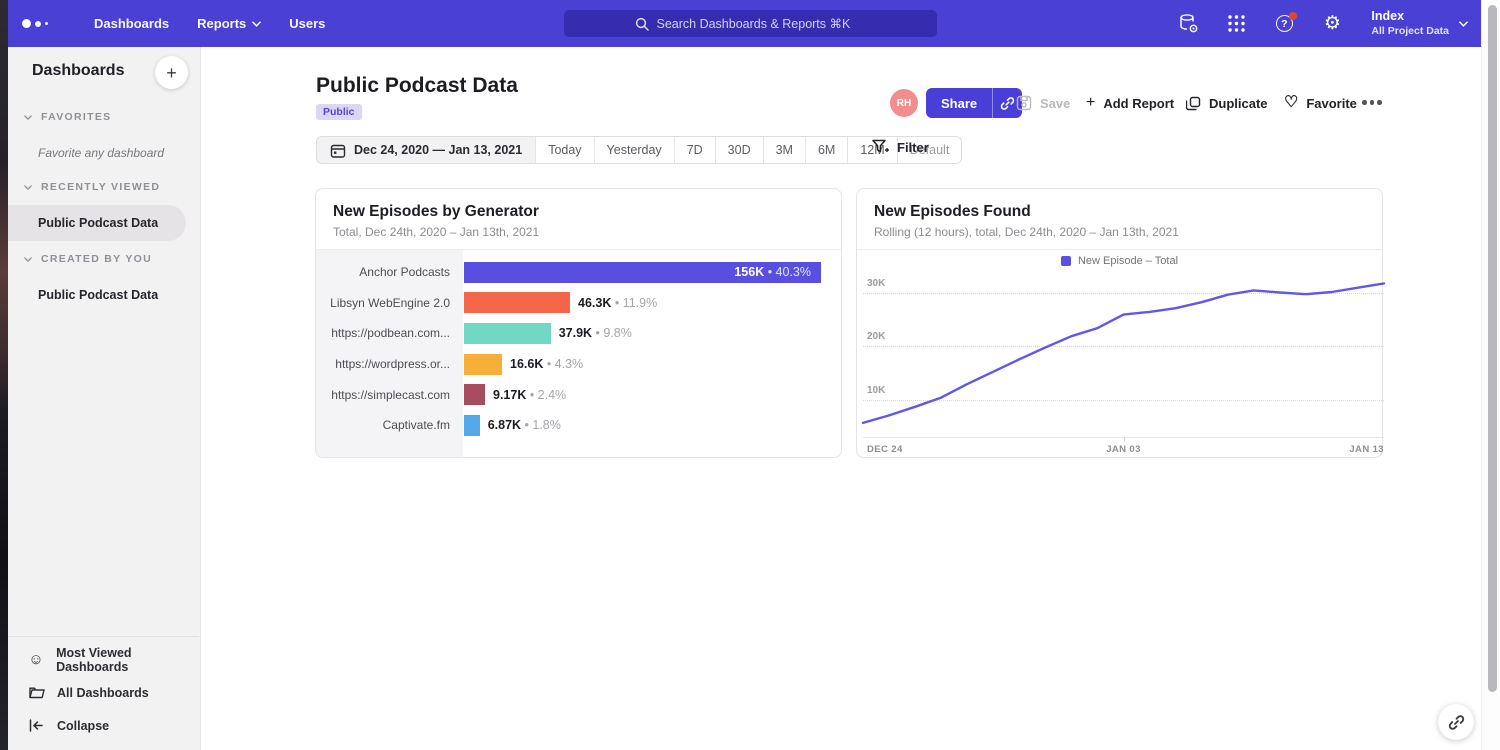 The image size is (1500, 750). I want to click on bar: 156K • 40.3%, so click(642, 272).